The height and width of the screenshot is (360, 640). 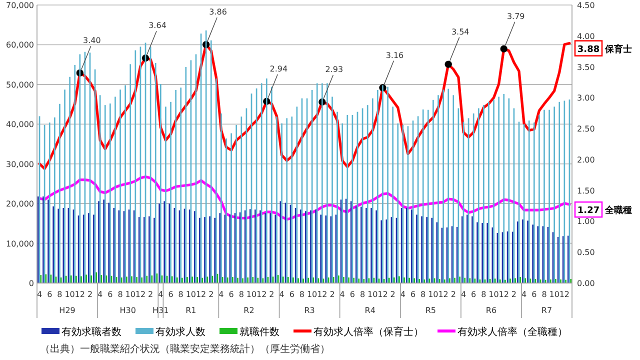 I want to click on y-tick-label: 60,000, so click(x=20, y=45).